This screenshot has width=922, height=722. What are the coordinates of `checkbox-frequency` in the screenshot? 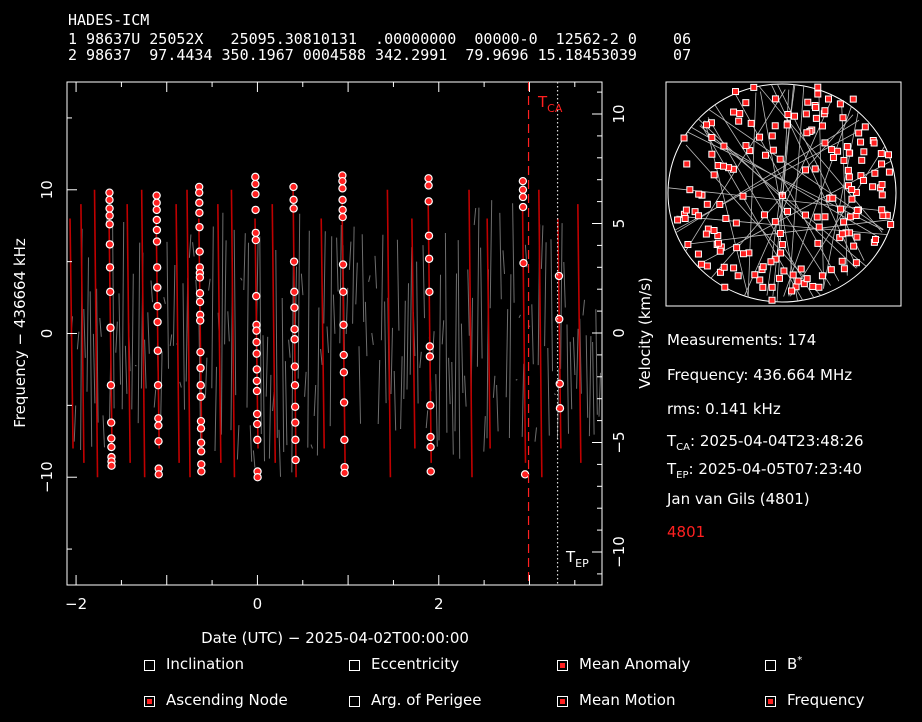 It's located at (772, 701).